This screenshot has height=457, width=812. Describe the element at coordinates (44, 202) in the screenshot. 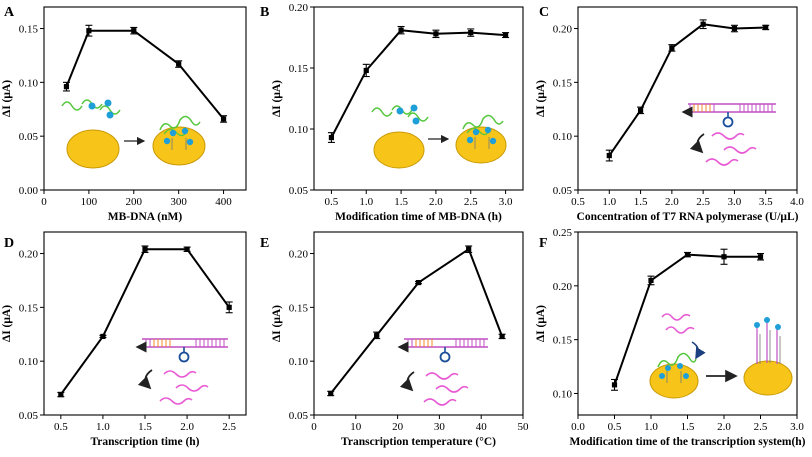

I see `x-tick-label: 0` at that location.